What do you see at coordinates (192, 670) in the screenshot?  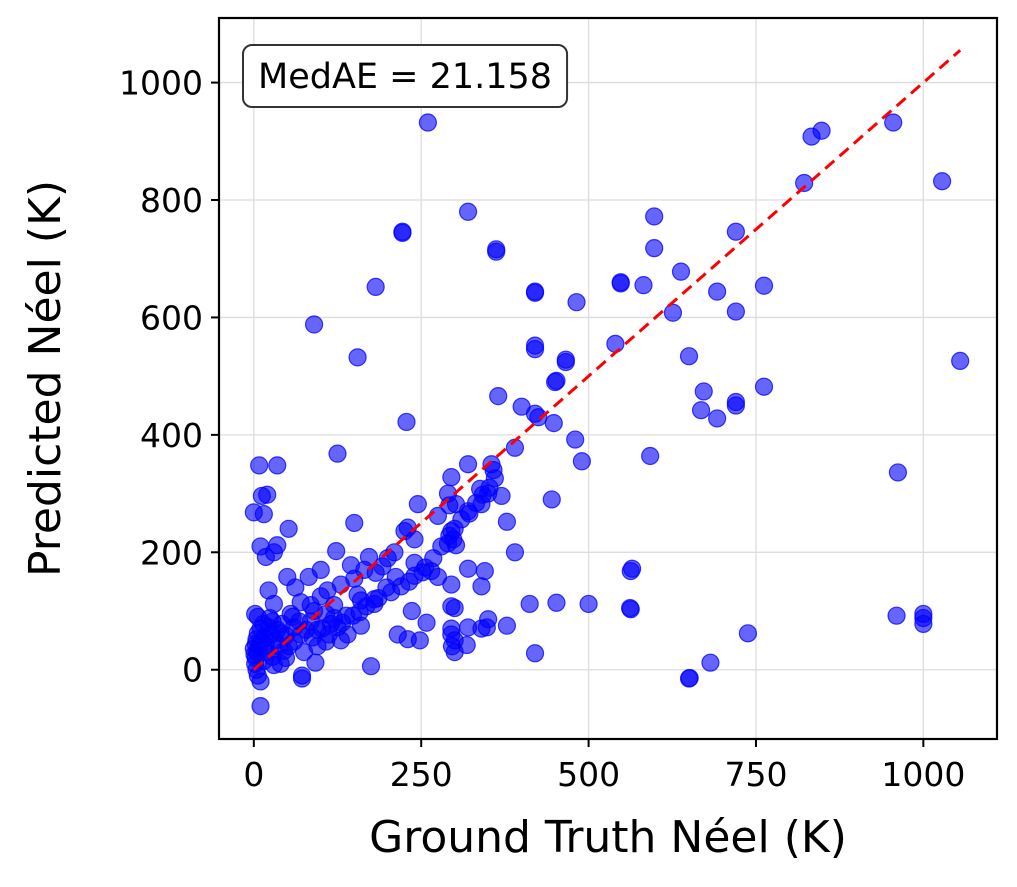 I see `y-tick-label: 0` at bounding box center [192, 670].